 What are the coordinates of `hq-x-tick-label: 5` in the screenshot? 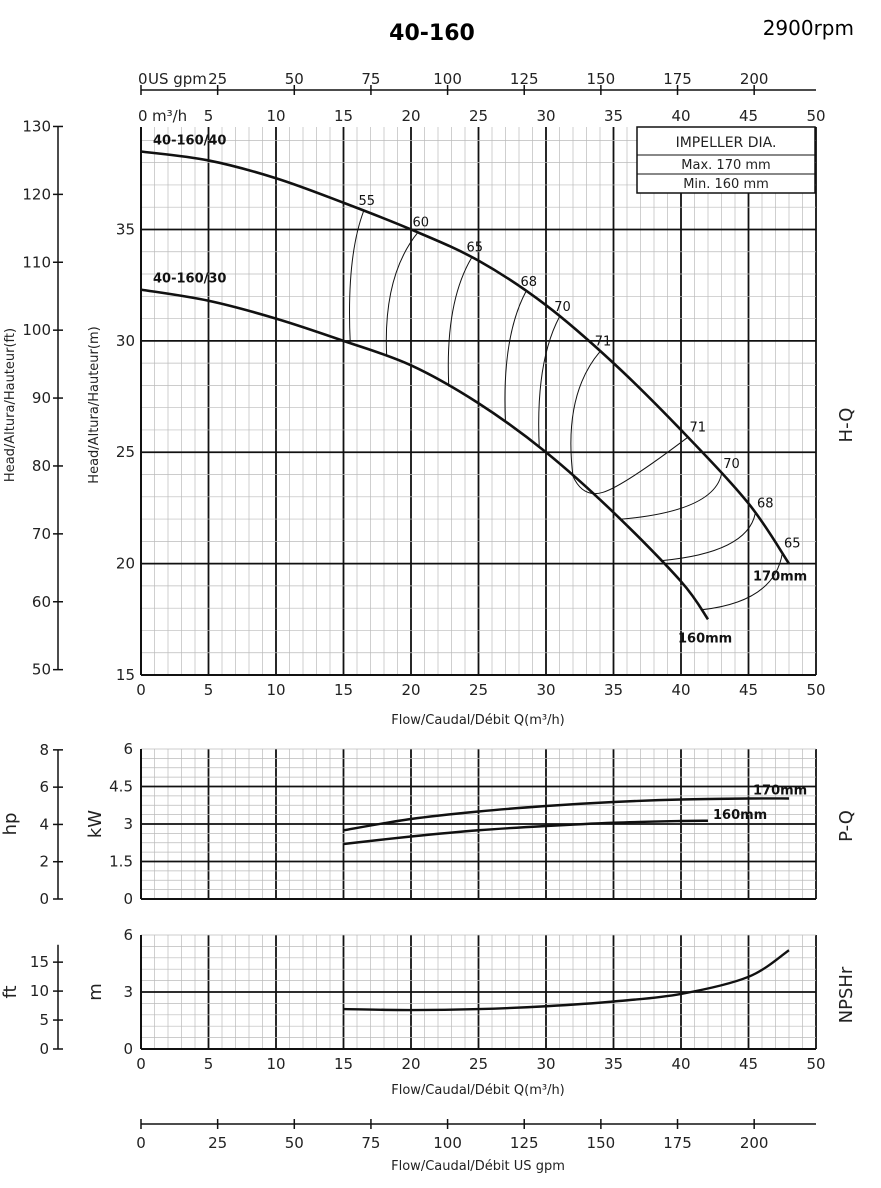 It's located at (209, 690).